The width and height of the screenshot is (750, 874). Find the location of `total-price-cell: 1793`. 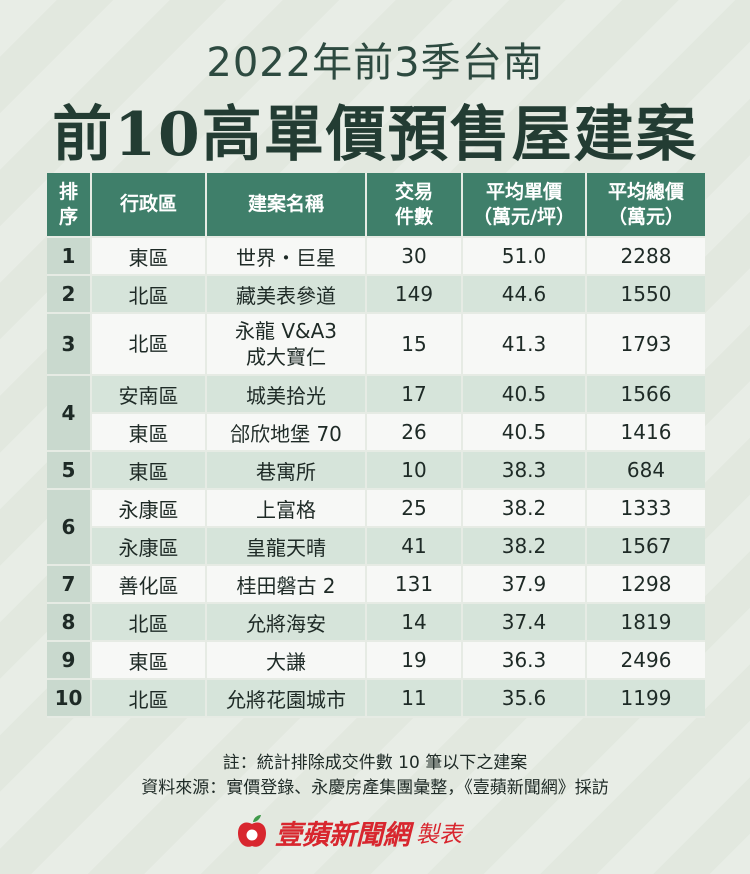

total-price-cell: 1793 is located at coordinates (645, 344).